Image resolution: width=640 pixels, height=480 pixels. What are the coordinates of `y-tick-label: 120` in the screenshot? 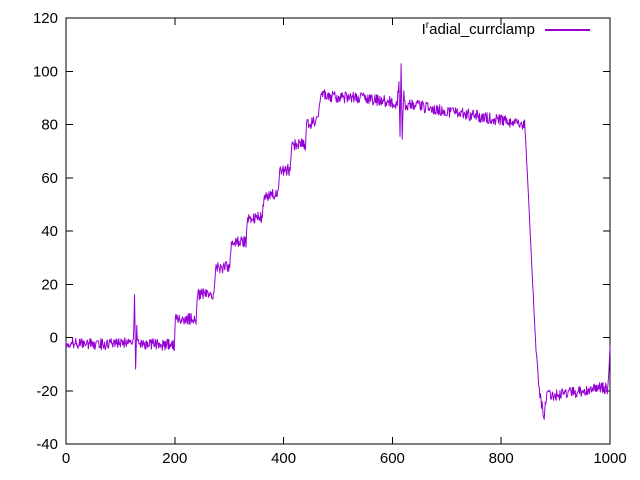 It's located at (45, 18).